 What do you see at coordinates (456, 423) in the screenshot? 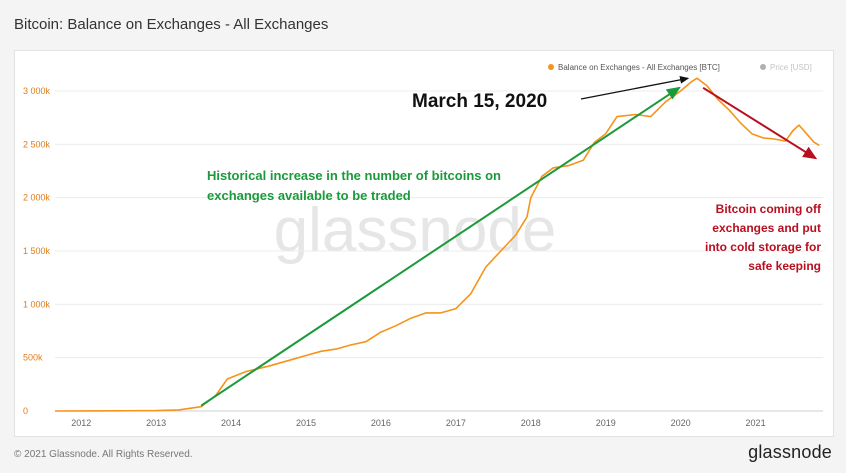
I see `x-tick-label: 2017` at bounding box center [456, 423].